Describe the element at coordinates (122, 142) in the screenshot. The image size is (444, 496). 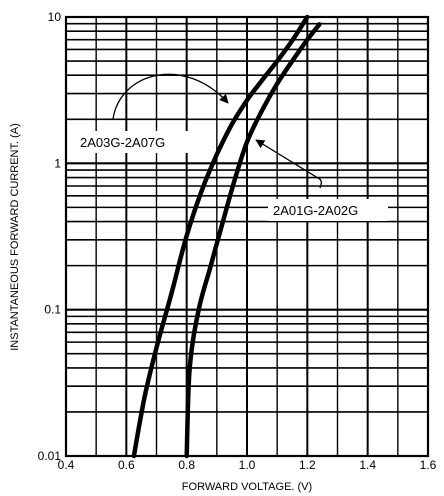
I see `annotation-label-1: 2A03G-2A07G` at that location.